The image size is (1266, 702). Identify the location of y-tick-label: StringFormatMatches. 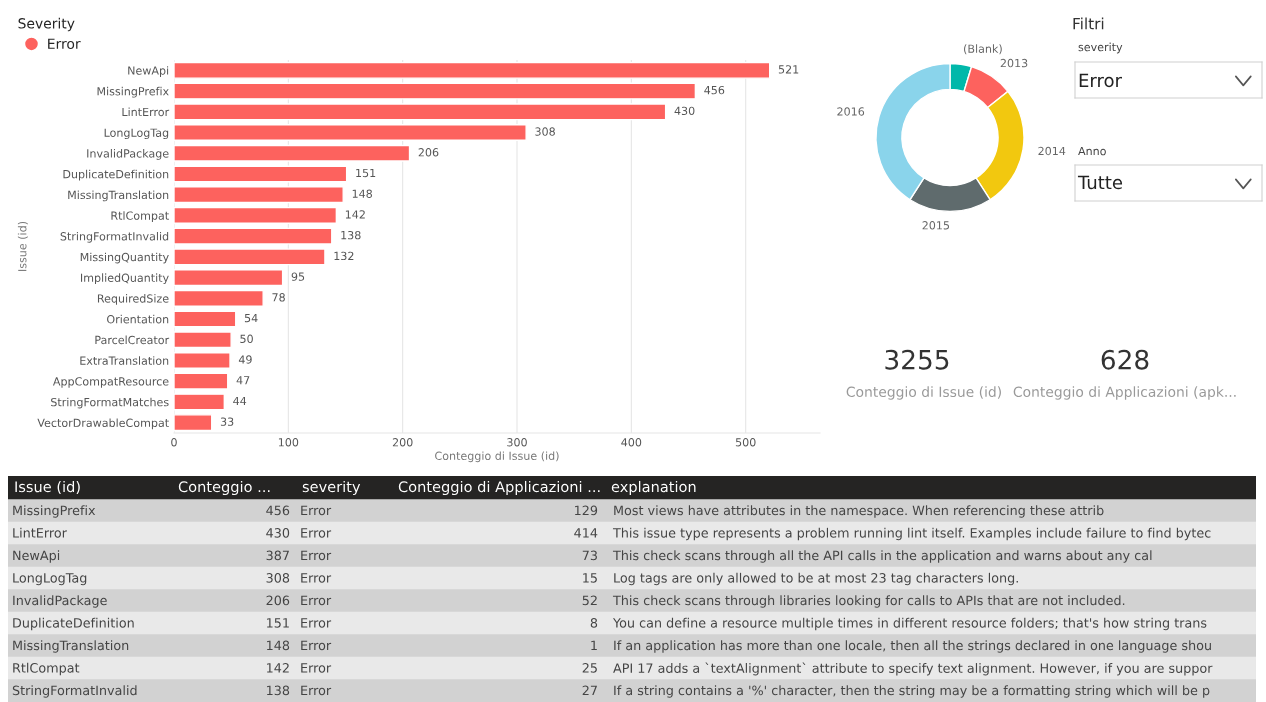
(110, 403).